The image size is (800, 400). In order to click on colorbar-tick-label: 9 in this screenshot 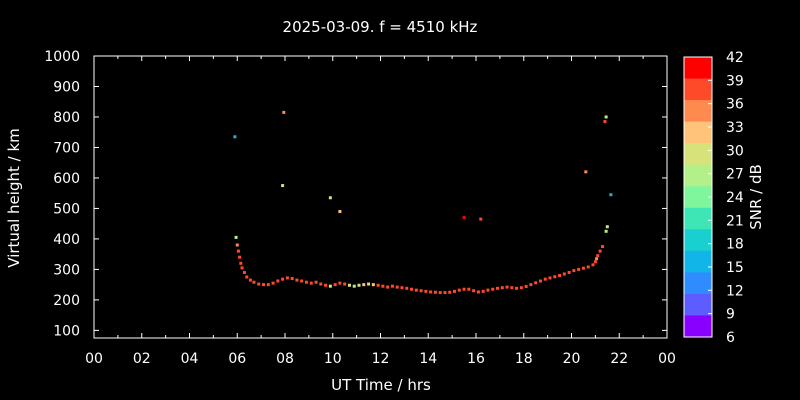, I will do `click(730, 315)`.